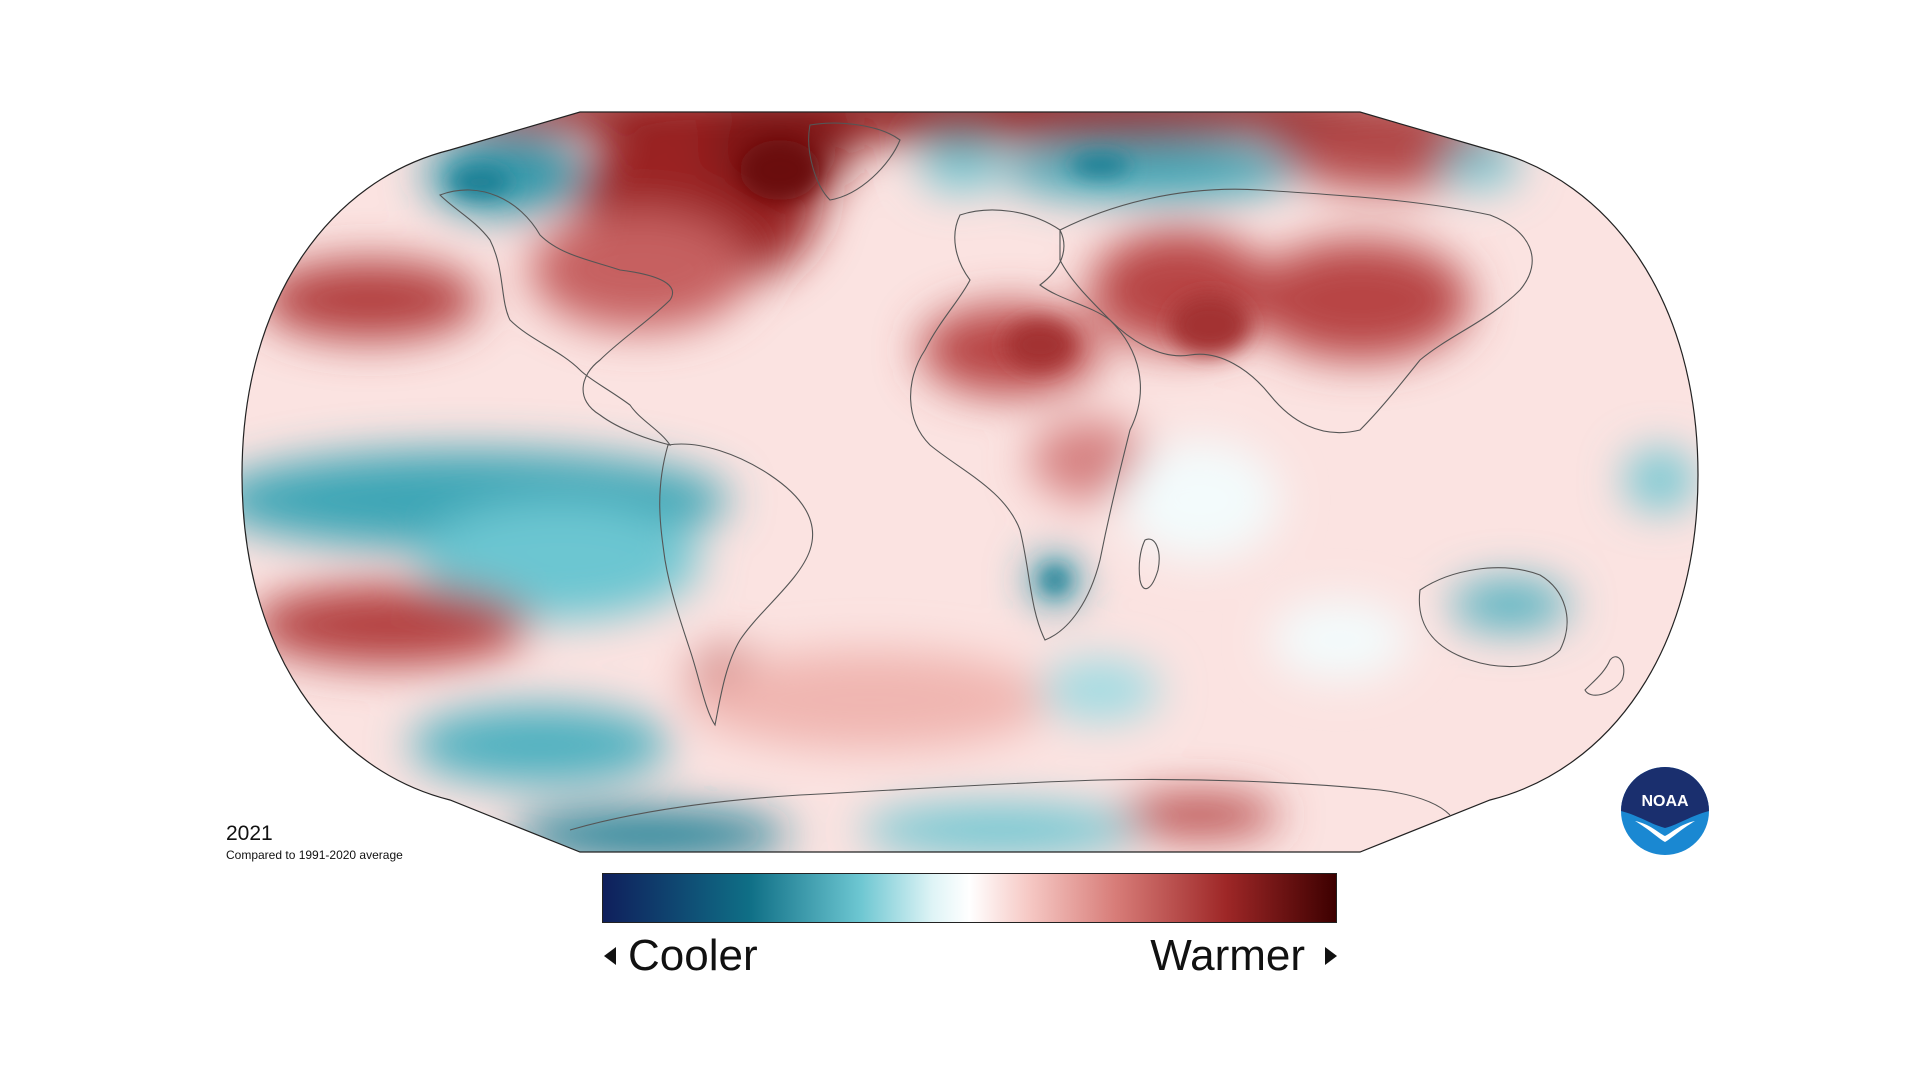  Describe the element at coordinates (1665, 831) in the screenshot. I see `logo-bird` at that location.